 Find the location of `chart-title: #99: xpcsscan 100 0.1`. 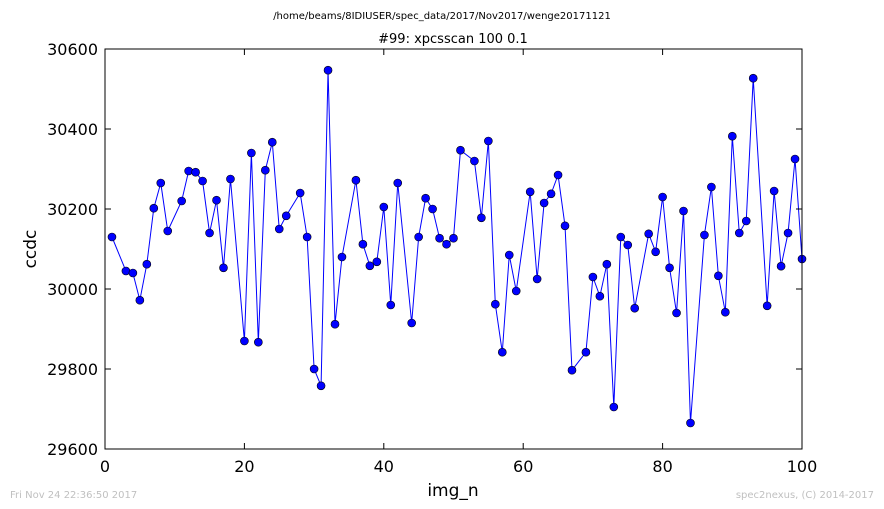

chart-title: #99: xpcsscan 100 0.1 is located at coordinates (453, 39).